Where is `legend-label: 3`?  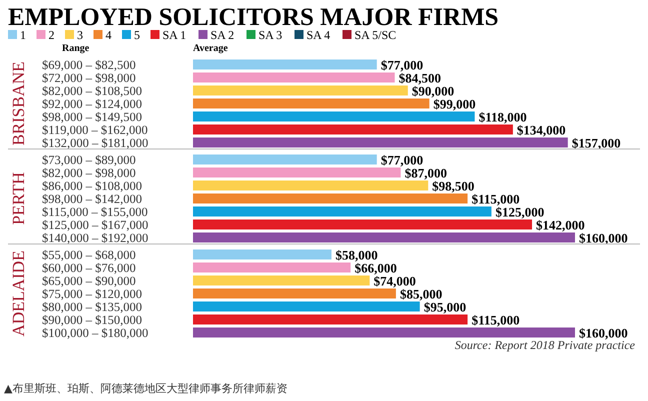
legend-label: 3 is located at coordinates (80, 35).